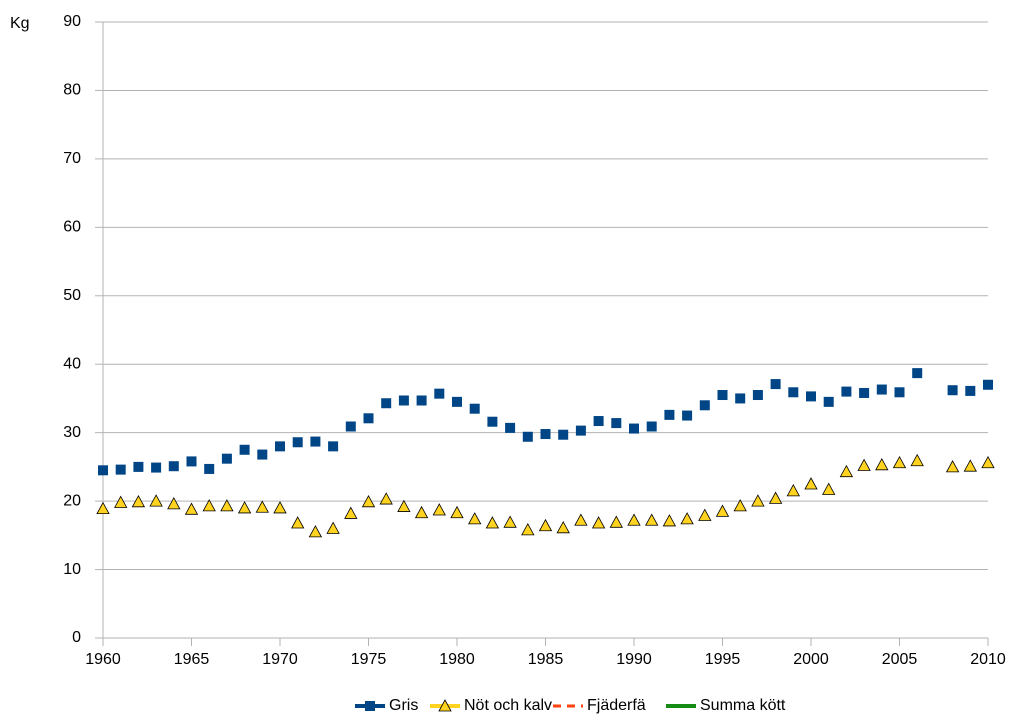 This screenshot has width=1013, height=722. I want to click on y-tick-label: 0, so click(76, 637).